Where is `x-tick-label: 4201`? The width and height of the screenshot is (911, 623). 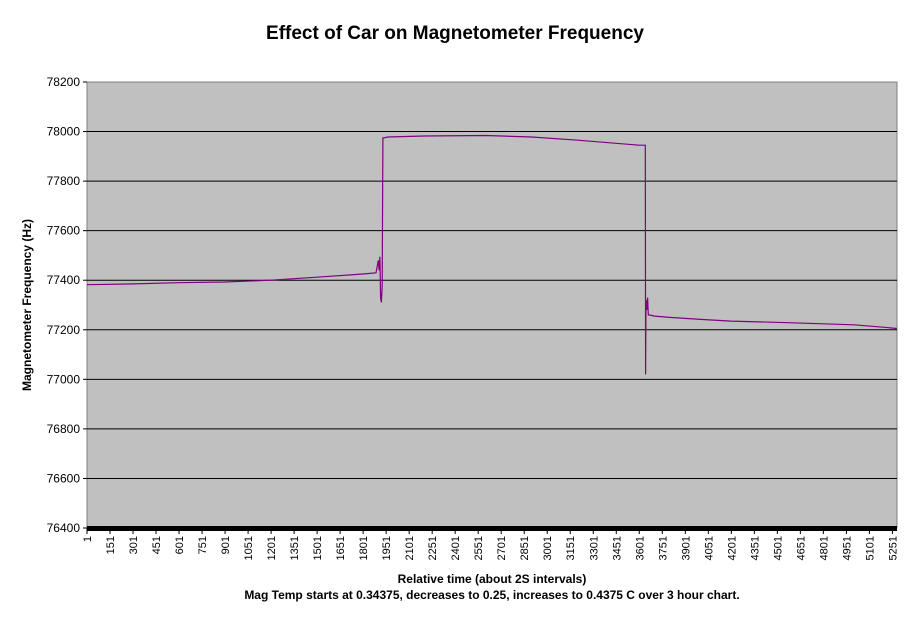 x-tick-label: 4201 is located at coordinates (732, 548).